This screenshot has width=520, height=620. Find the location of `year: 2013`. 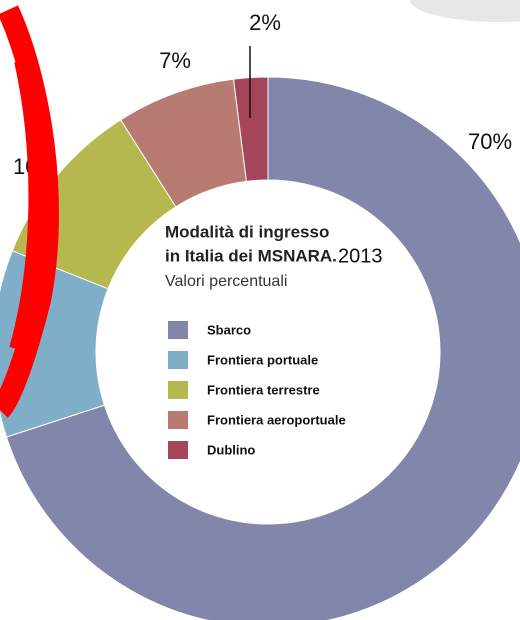

year: 2013 is located at coordinates (360, 256).